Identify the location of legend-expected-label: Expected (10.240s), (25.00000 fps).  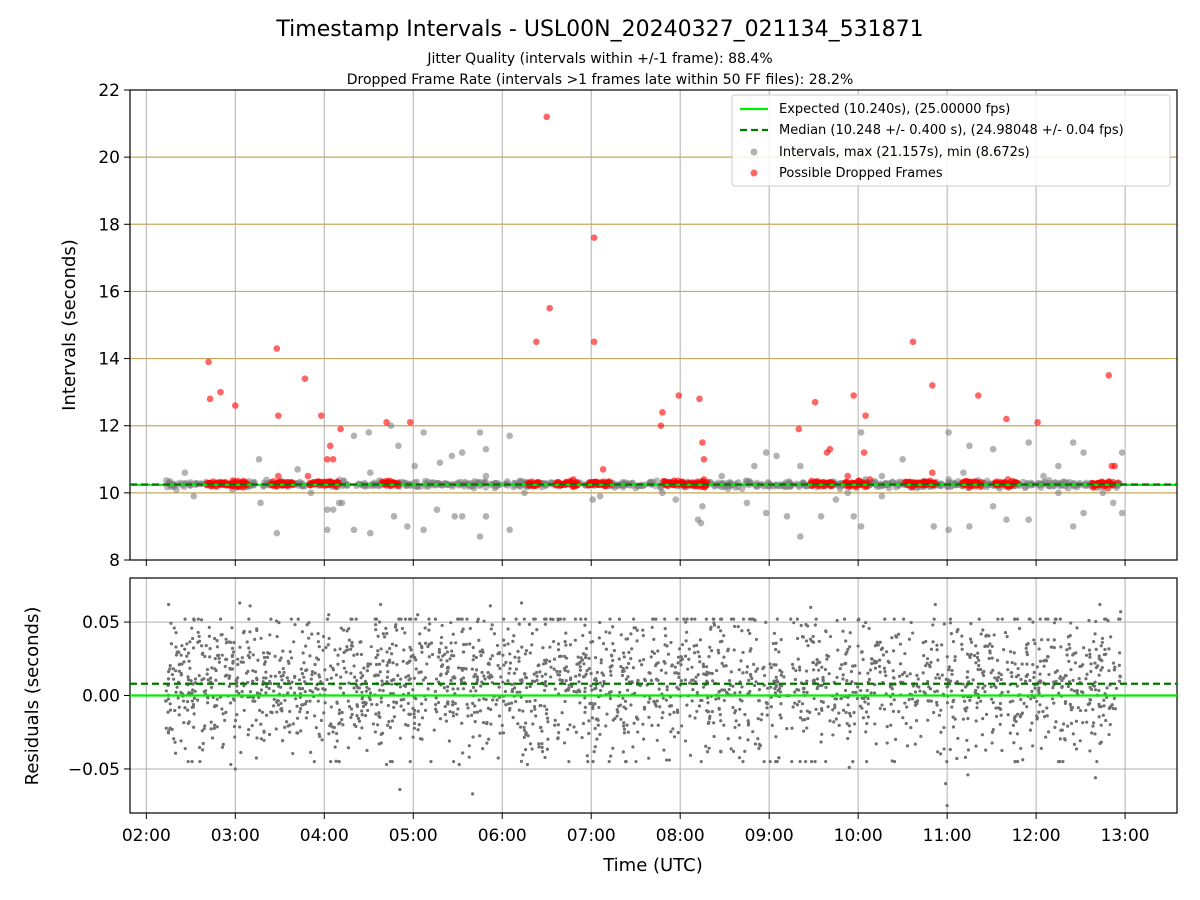
(894, 109).